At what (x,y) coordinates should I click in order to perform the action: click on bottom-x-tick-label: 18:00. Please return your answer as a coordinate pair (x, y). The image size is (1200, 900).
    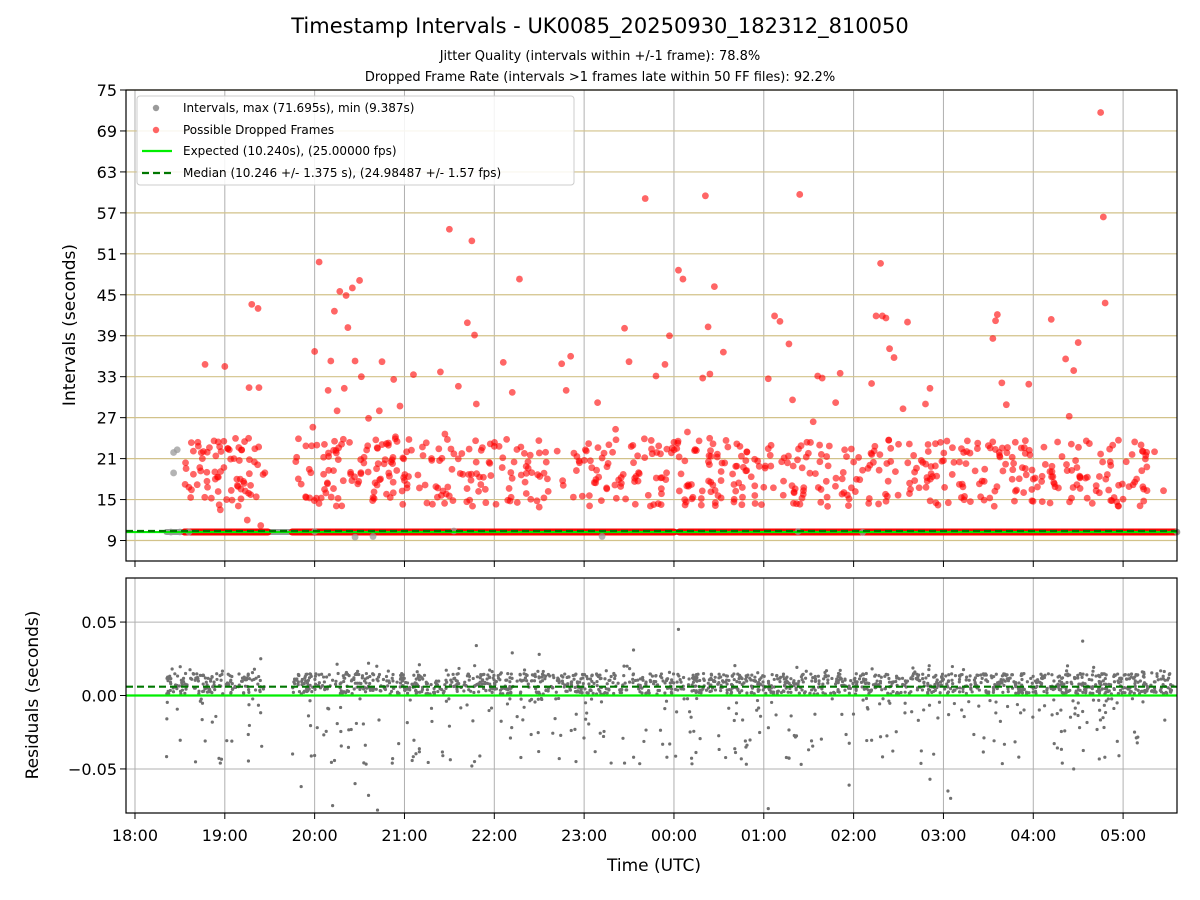
    Looking at the image, I should click on (135, 835).